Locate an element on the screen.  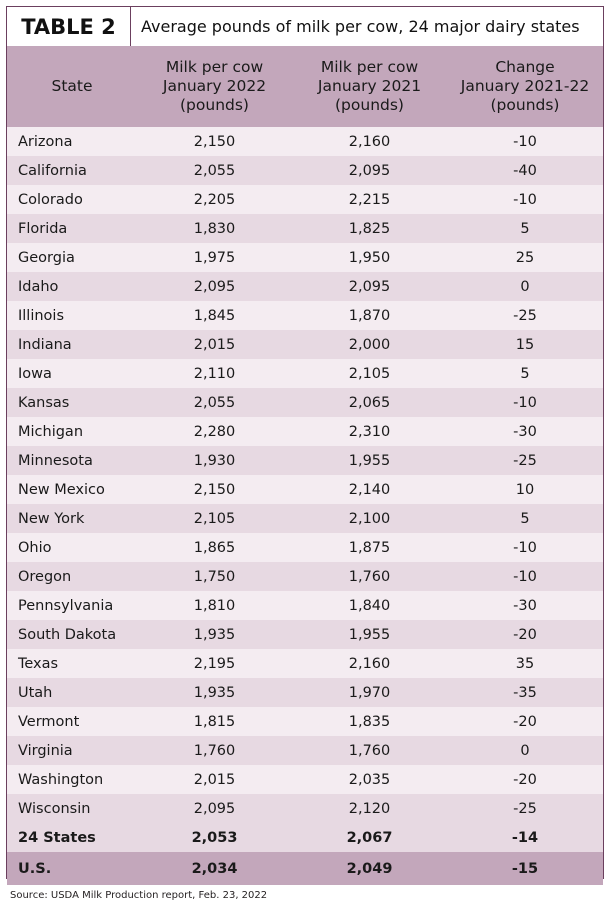
cell-state: Ohio is located at coordinates (72, 547).